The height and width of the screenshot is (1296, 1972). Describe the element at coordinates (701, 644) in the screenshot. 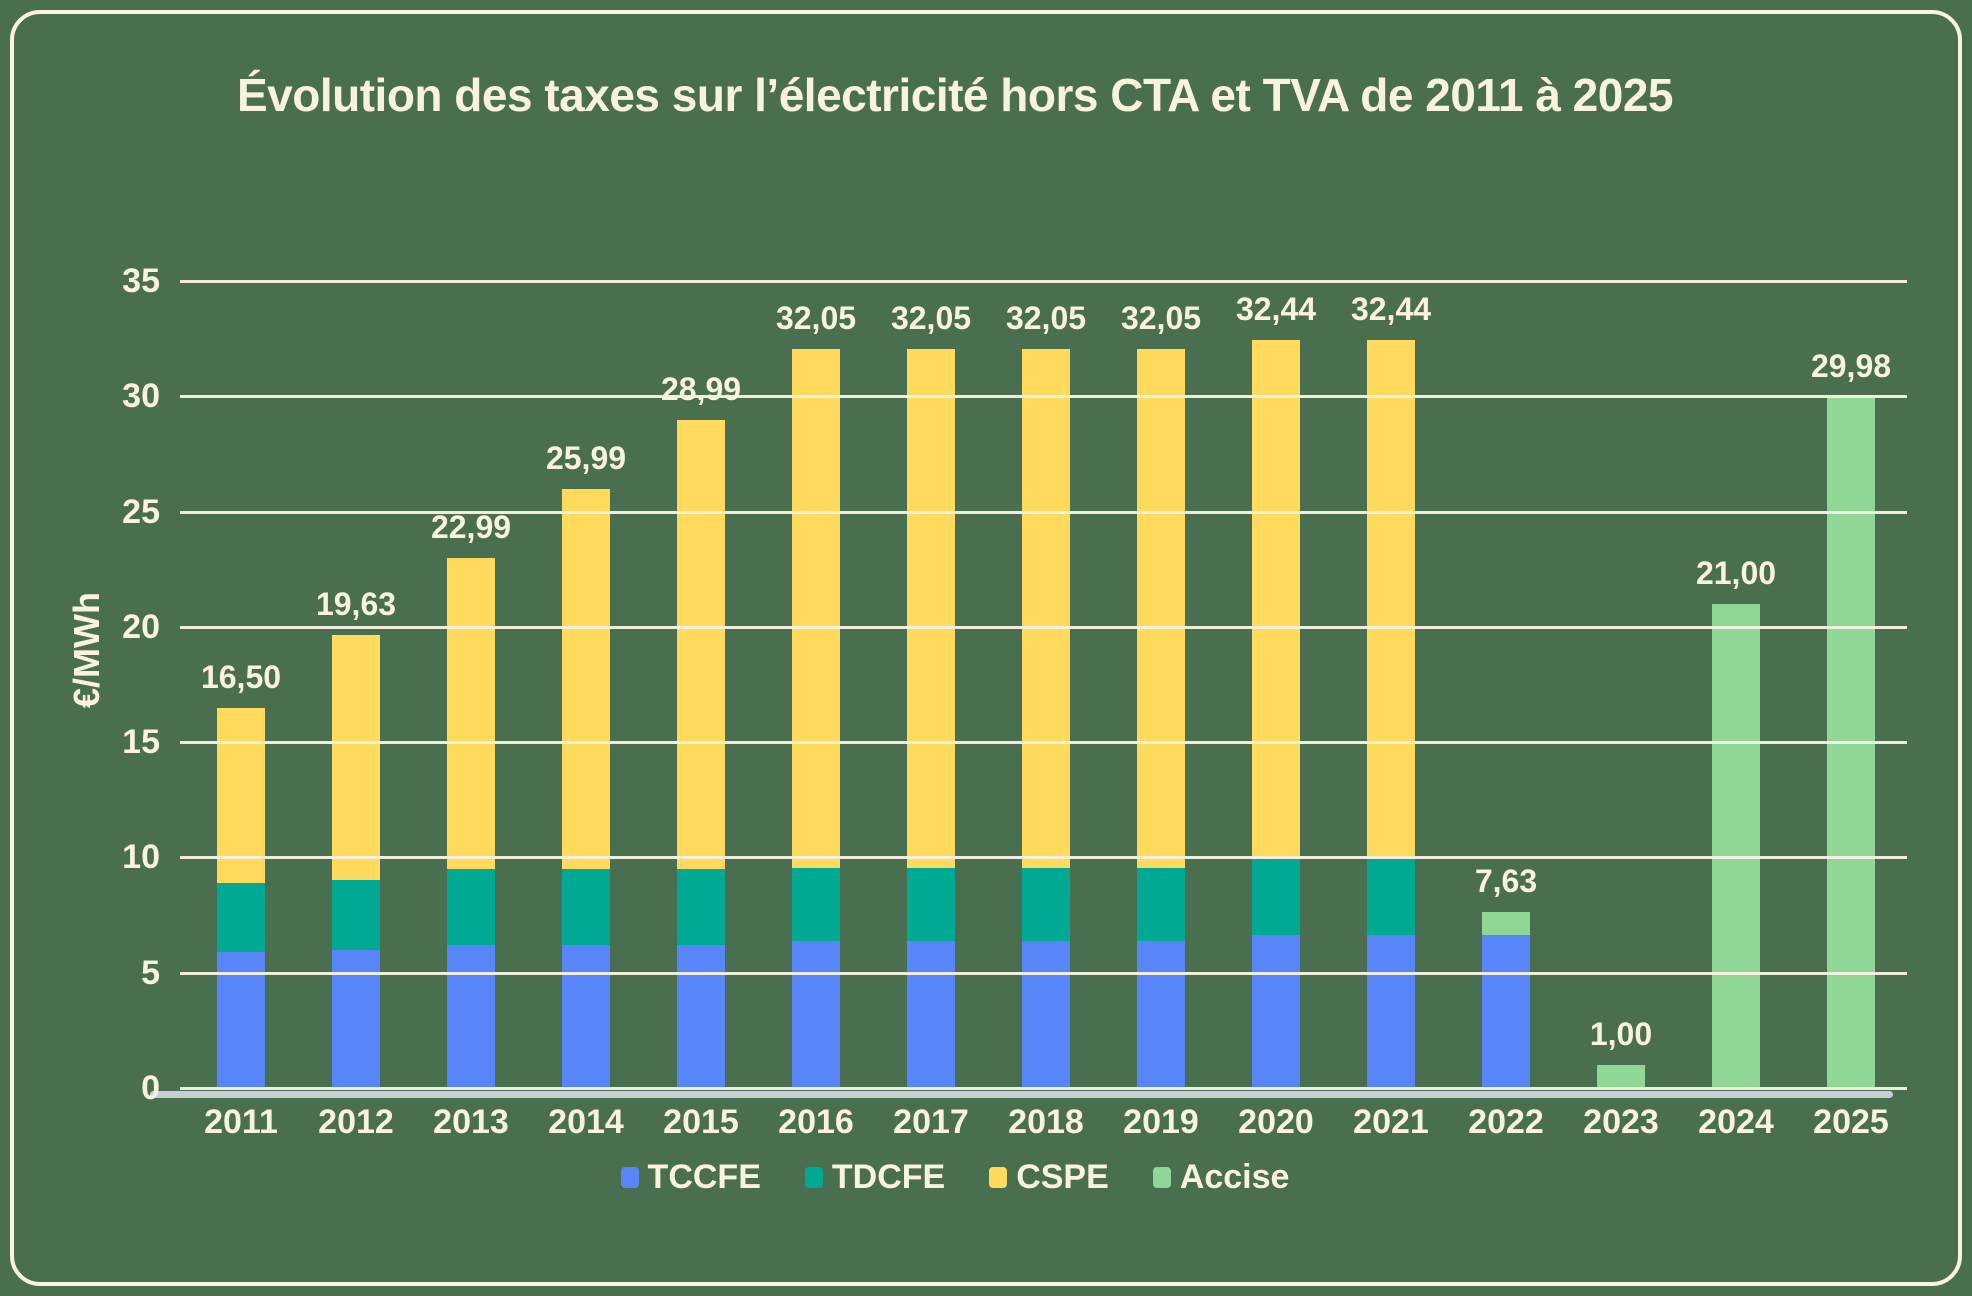

I see `bar-2015-cspe-segment` at that location.